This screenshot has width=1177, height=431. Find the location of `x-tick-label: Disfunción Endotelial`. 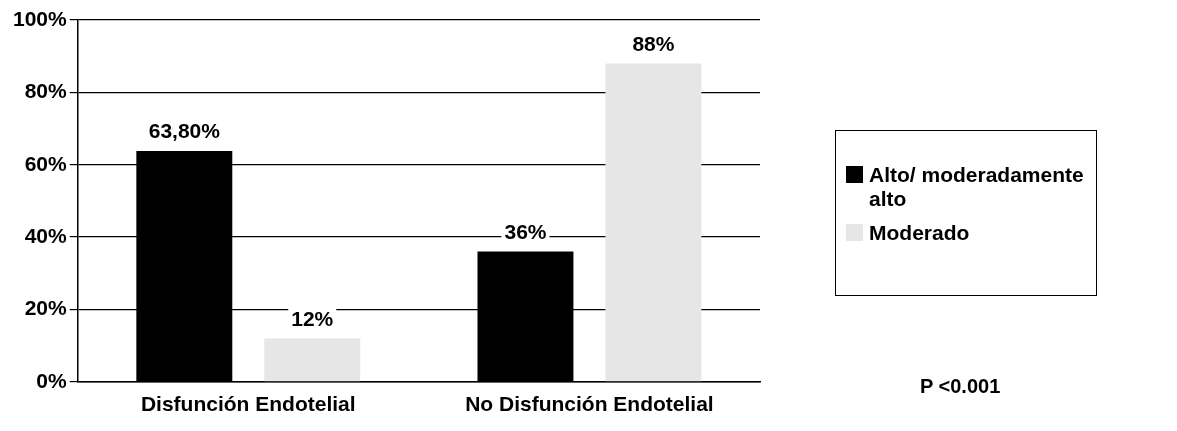

x-tick-label: Disfunción Endotelial is located at coordinates (248, 404).